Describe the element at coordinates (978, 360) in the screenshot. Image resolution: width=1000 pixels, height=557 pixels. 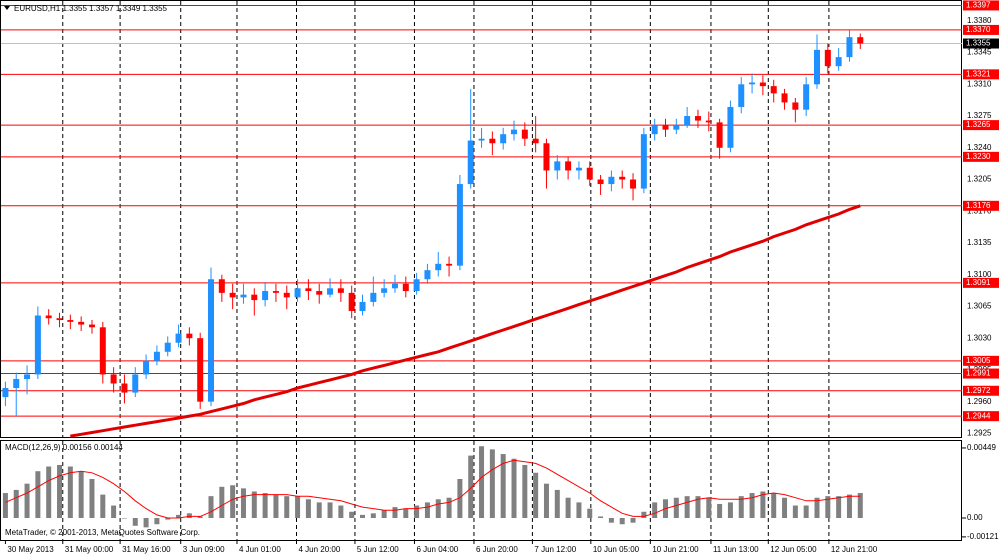
I see `level-label: 1.3005` at that location.